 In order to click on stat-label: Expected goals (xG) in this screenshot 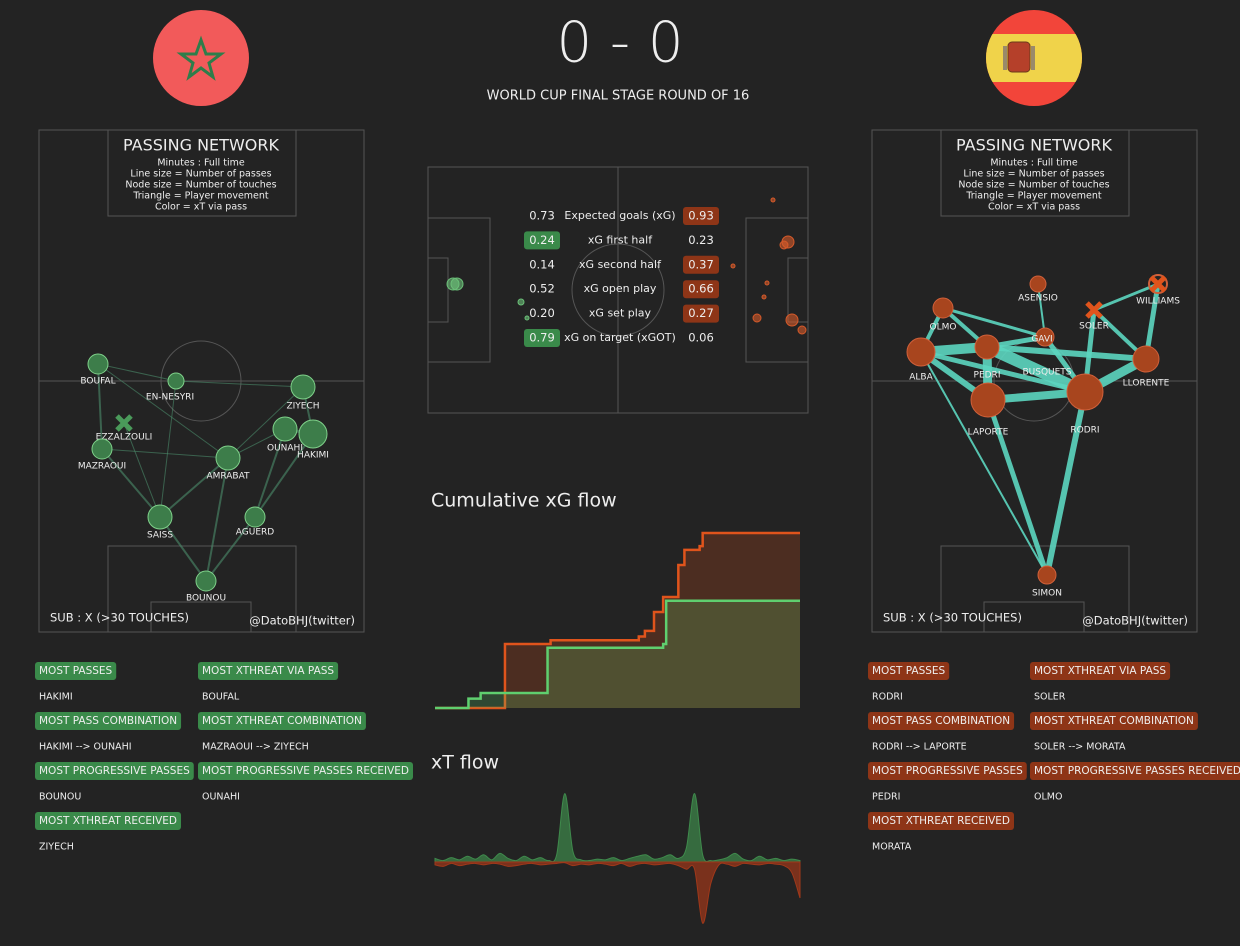, I will do `click(619, 215)`.